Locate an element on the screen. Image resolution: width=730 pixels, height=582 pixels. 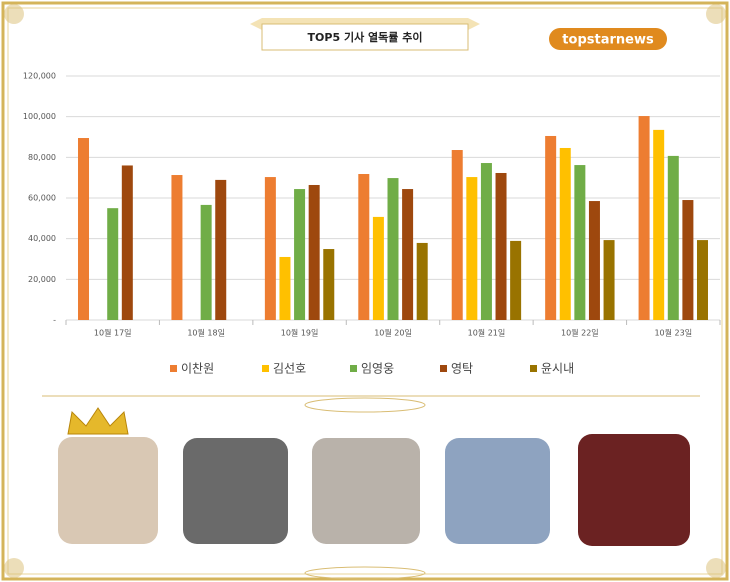
legend-label: 이찬원 is located at coordinates (197, 368).